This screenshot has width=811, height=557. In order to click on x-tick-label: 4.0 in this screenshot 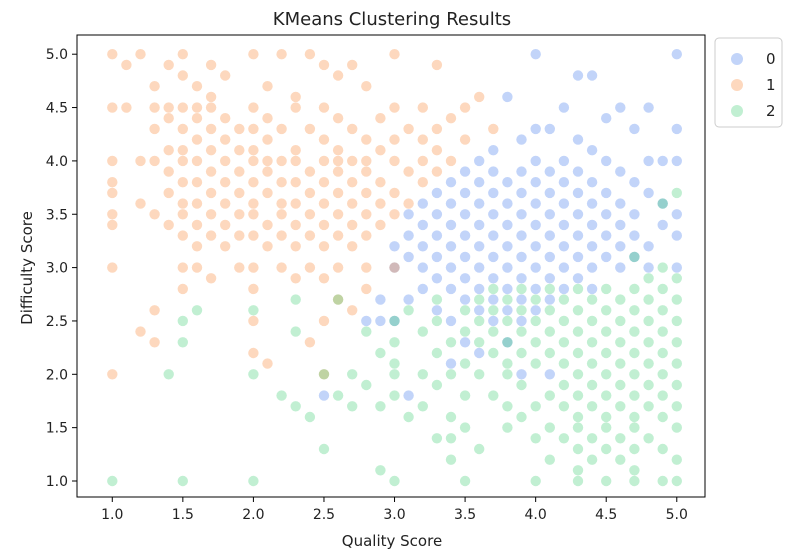, I will do `click(536, 515)`.